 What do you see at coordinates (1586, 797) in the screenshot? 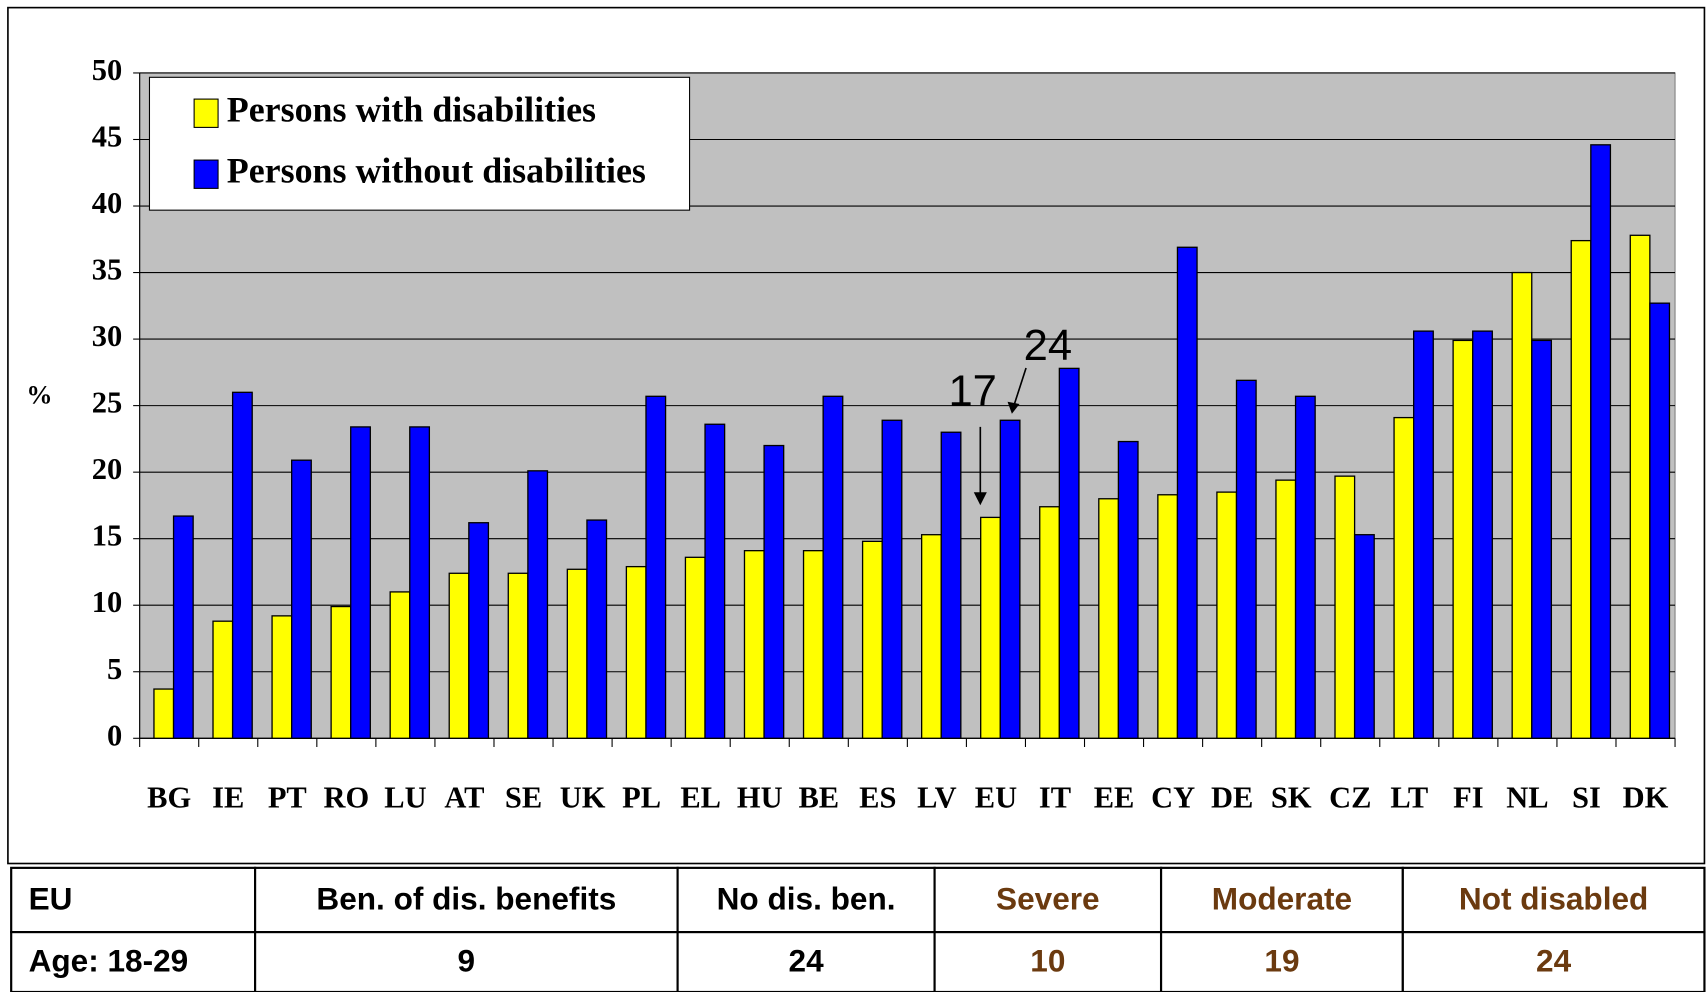
I see `x-tick-label: SI` at bounding box center [1586, 797].